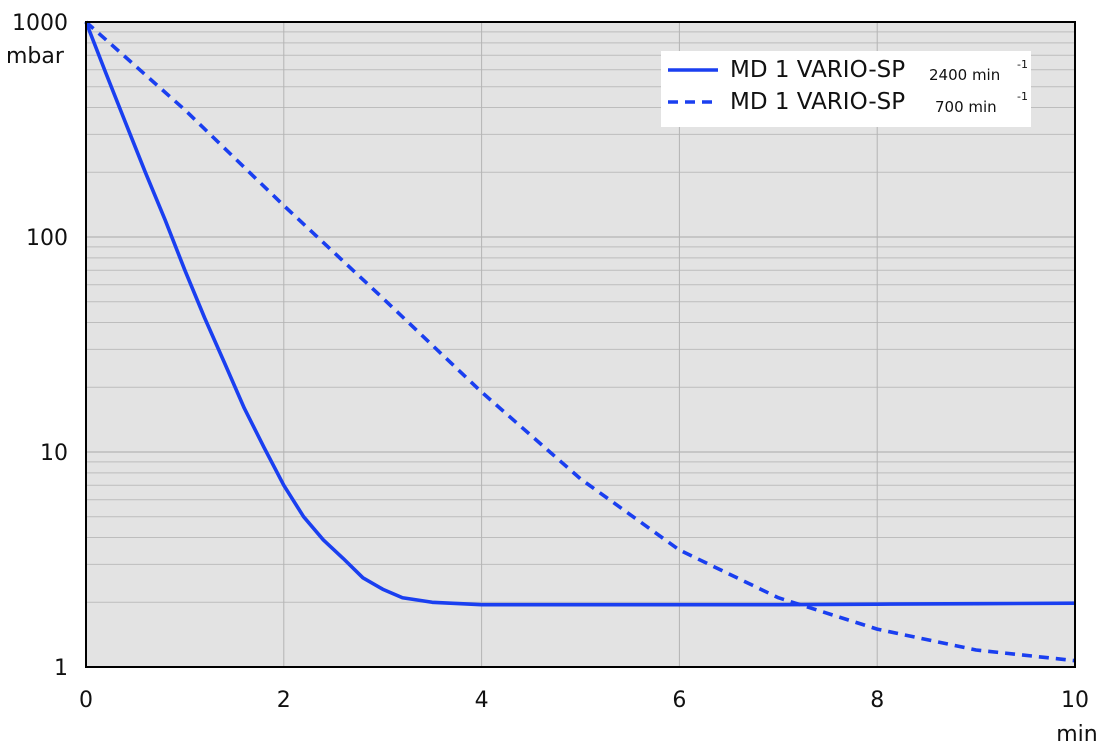  What do you see at coordinates (679, 700) in the screenshot?
I see `x-tick-label: 6` at bounding box center [679, 700].